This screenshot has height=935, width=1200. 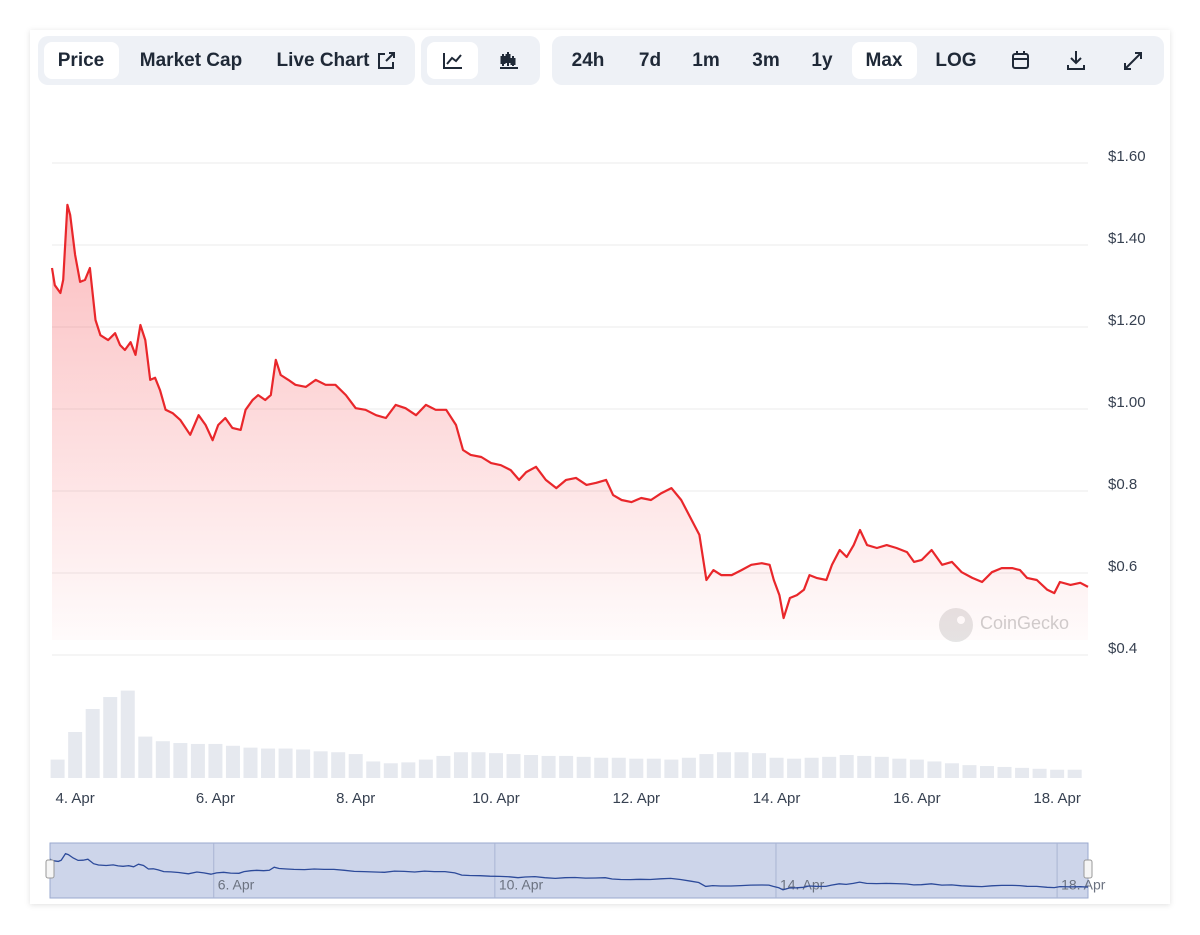 I want to click on line-icon, so click(x=452, y=61).